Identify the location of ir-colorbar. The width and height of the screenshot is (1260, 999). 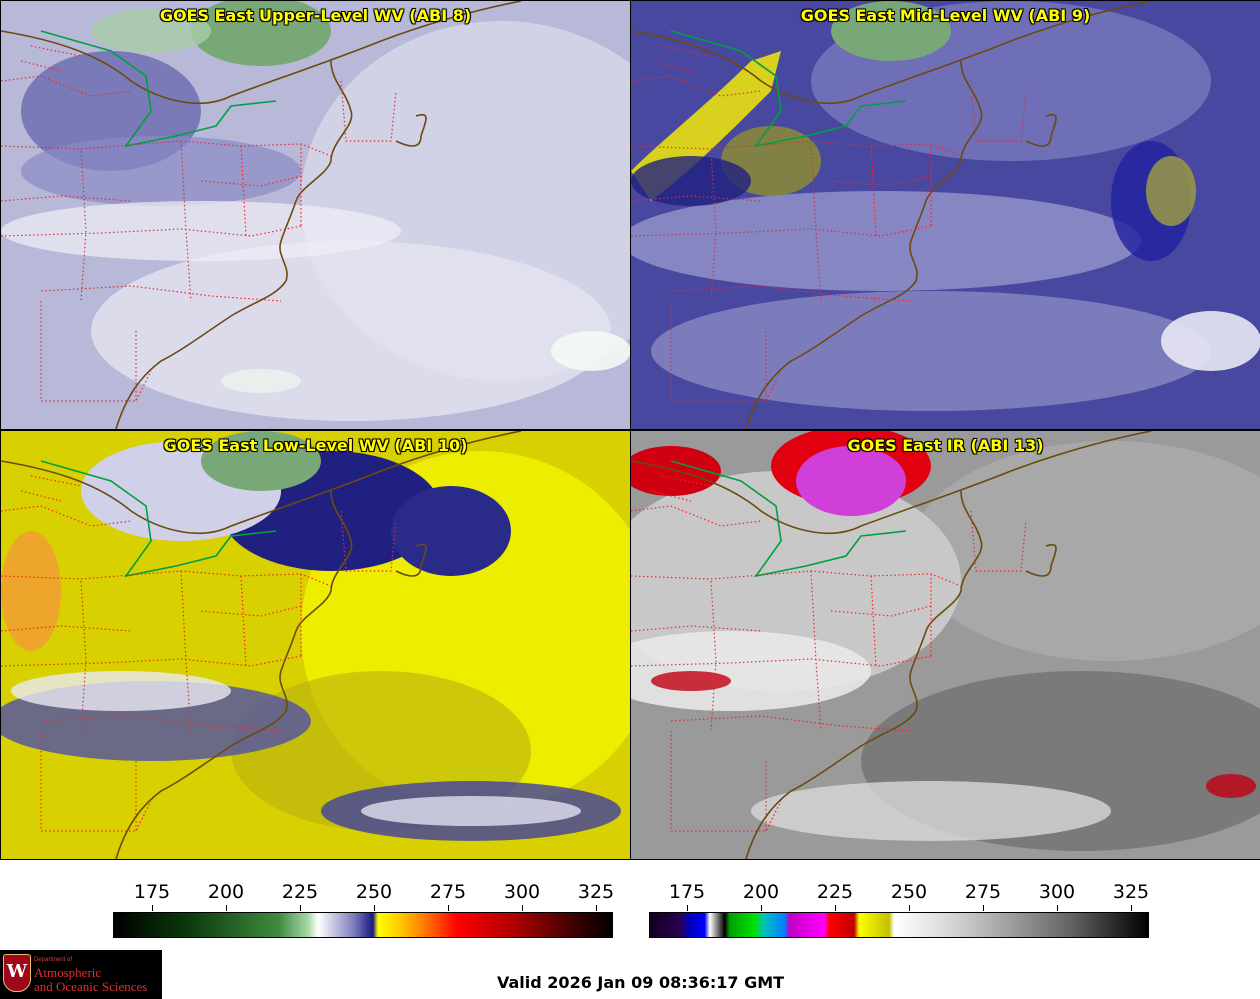
(899, 925).